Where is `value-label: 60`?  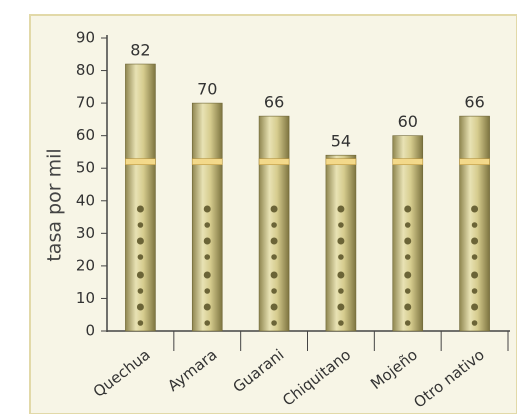 value-label: 60 is located at coordinates (408, 121).